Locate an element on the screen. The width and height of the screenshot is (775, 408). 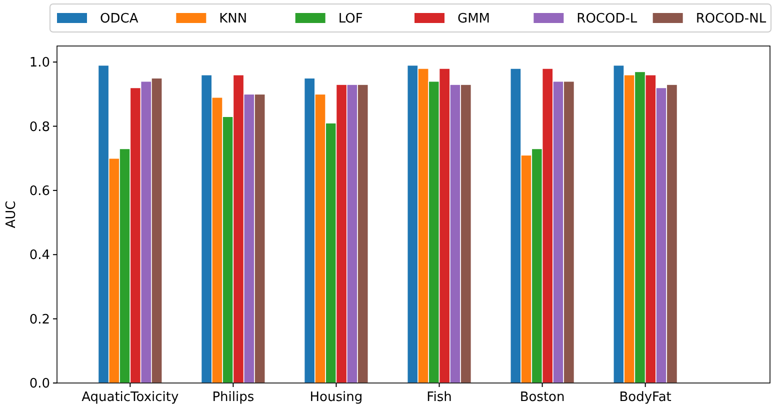
x-tick-label: BodyFat is located at coordinates (645, 397).